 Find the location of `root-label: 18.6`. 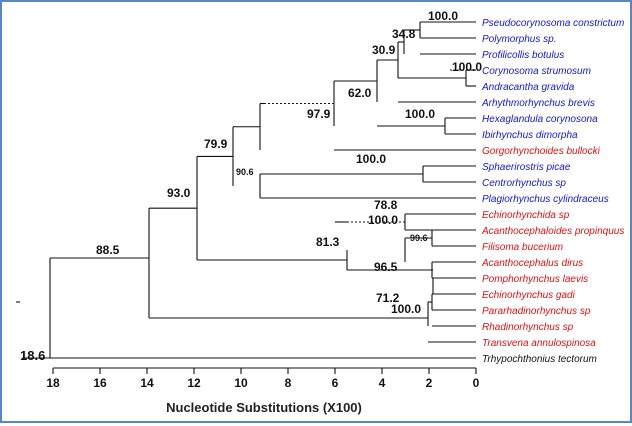

root-label: 18.6 is located at coordinates (32, 355).